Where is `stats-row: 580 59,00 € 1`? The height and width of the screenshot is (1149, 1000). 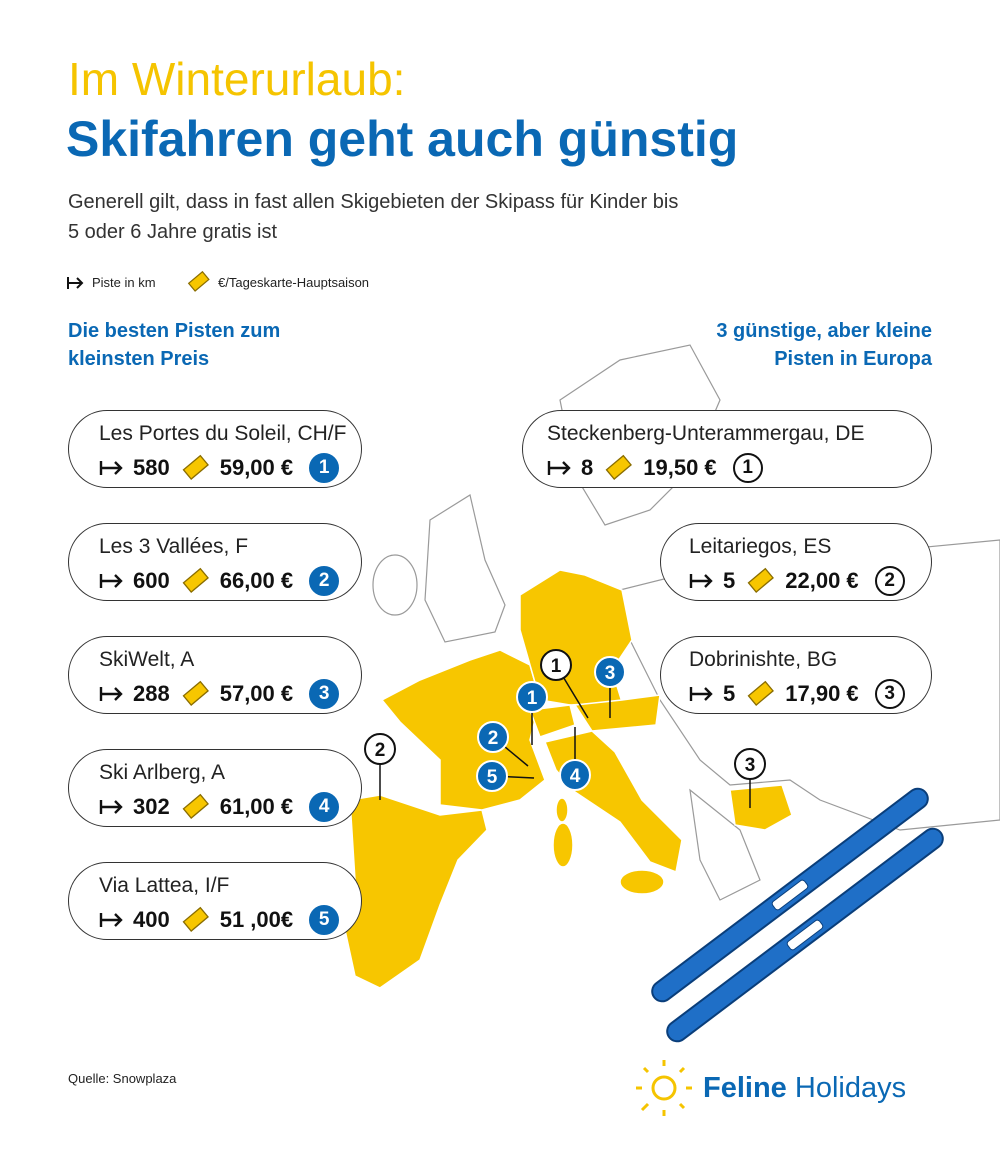 stats-row: 580 59,00 € 1 is located at coordinates (219, 468).